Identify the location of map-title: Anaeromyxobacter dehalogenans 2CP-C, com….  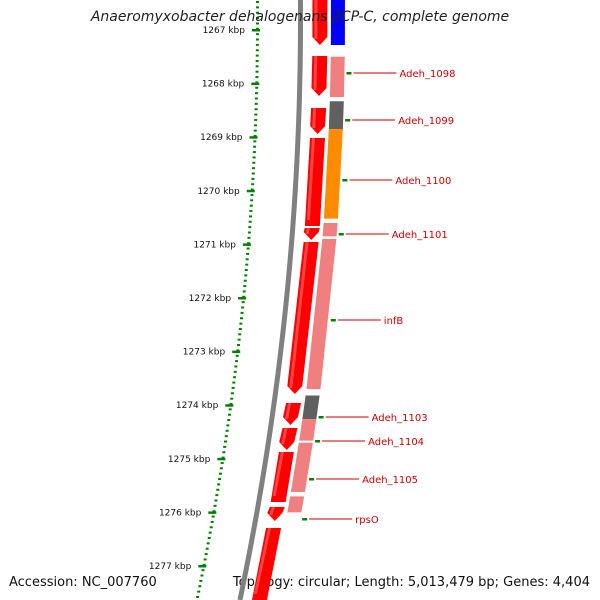
(300, 17).